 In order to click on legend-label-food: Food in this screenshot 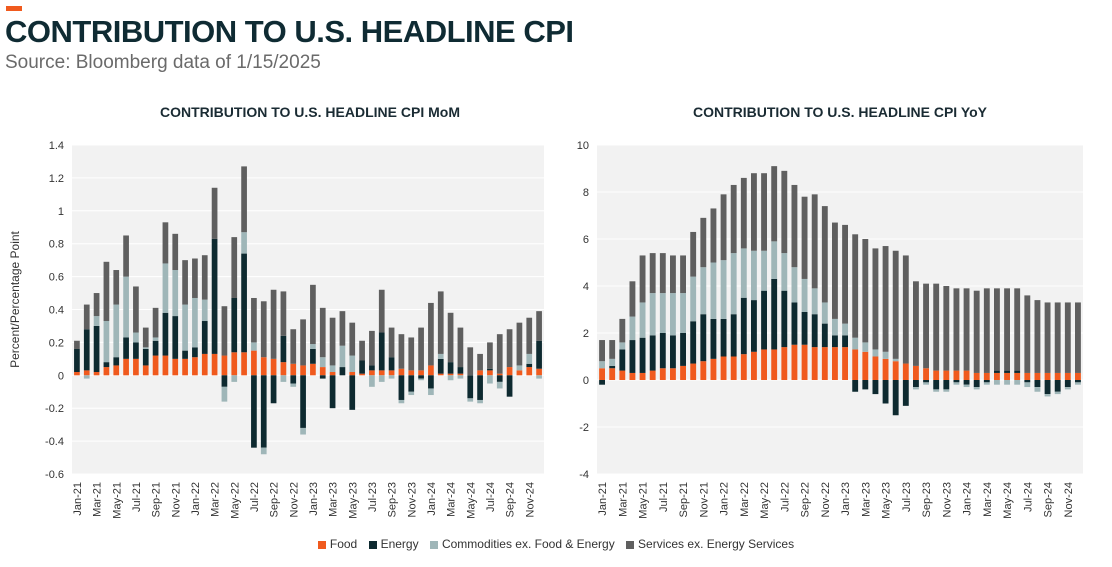, I will do `click(343, 544)`.